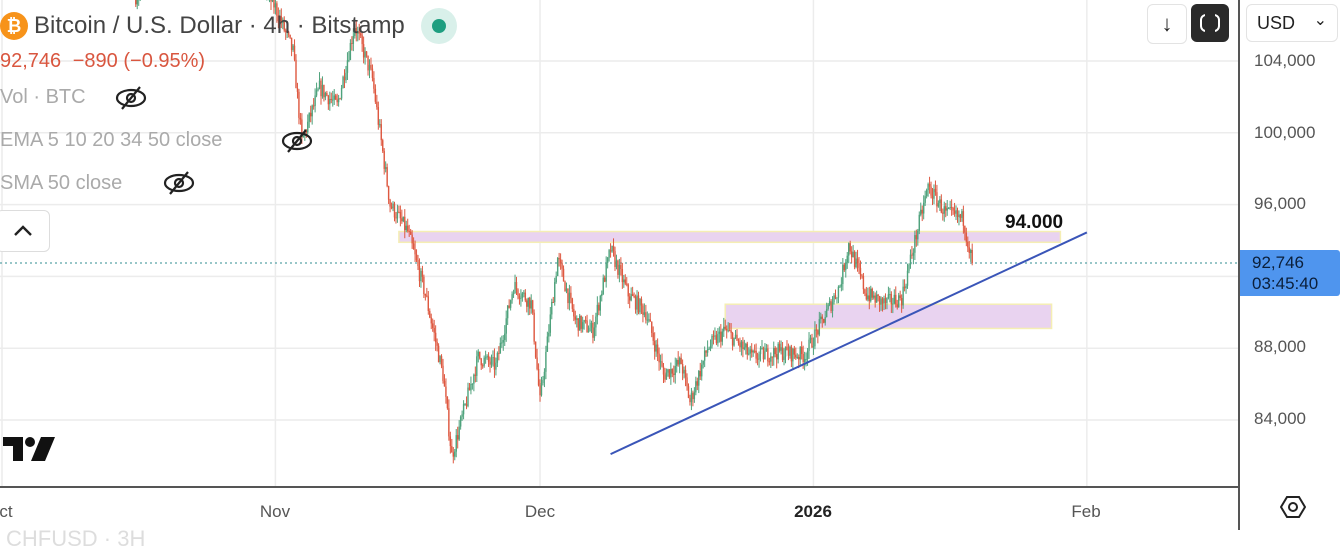 The width and height of the screenshot is (1340, 552). Describe the element at coordinates (61, 183) in the screenshot. I see `indicator-sma: SMA 50 close` at that location.